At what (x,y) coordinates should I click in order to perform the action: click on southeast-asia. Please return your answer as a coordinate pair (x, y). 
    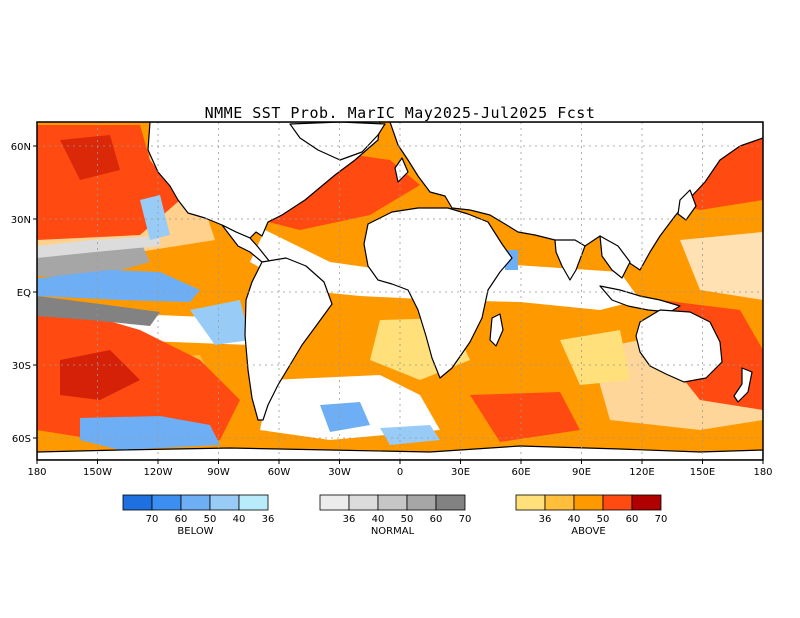
    Looking at the image, I should click on (615, 257).